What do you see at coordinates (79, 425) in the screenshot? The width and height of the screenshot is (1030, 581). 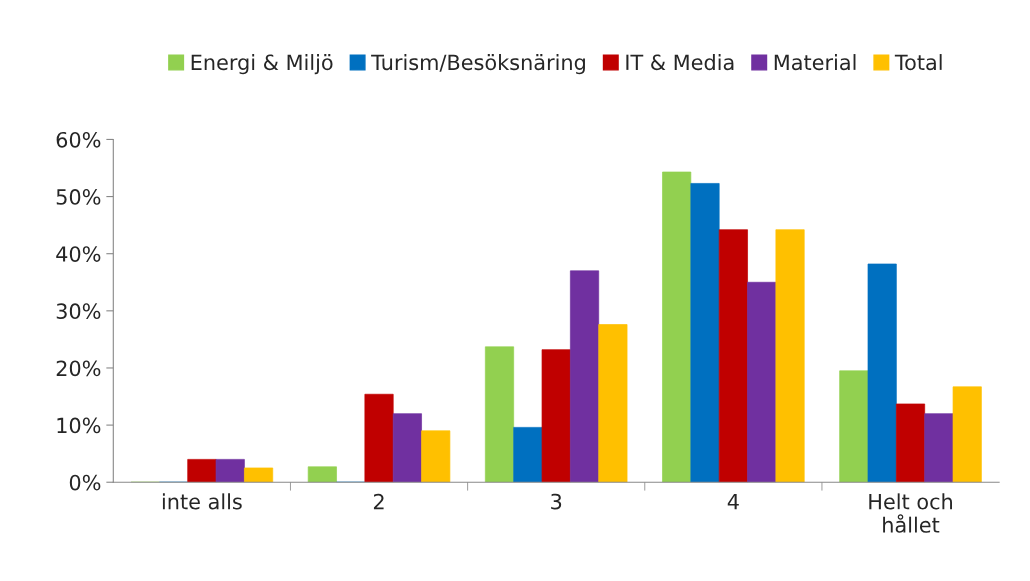 I see `y-tick-label: 10%` at bounding box center [79, 425].